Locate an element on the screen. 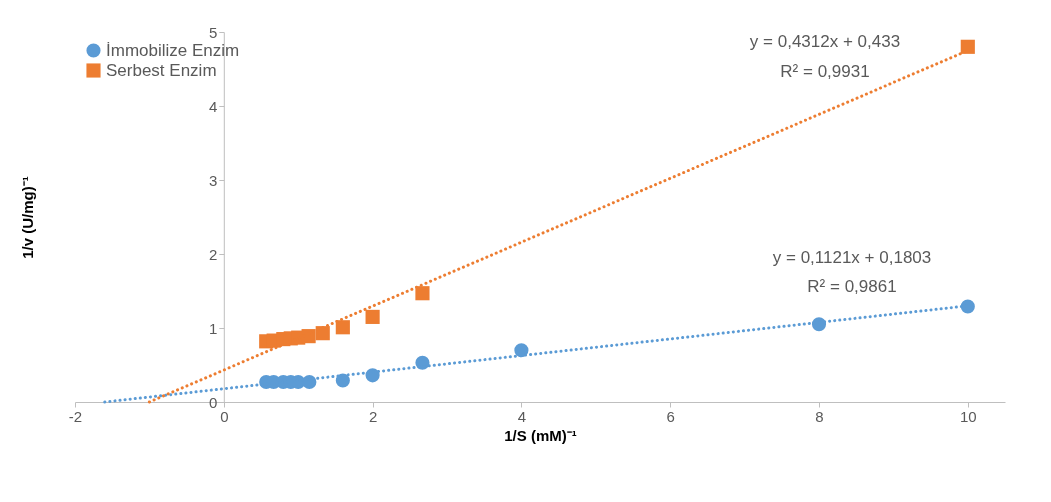 The width and height of the screenshot is (1051, 502). y-tick-label: 2 is located at coordinates (213, 254).